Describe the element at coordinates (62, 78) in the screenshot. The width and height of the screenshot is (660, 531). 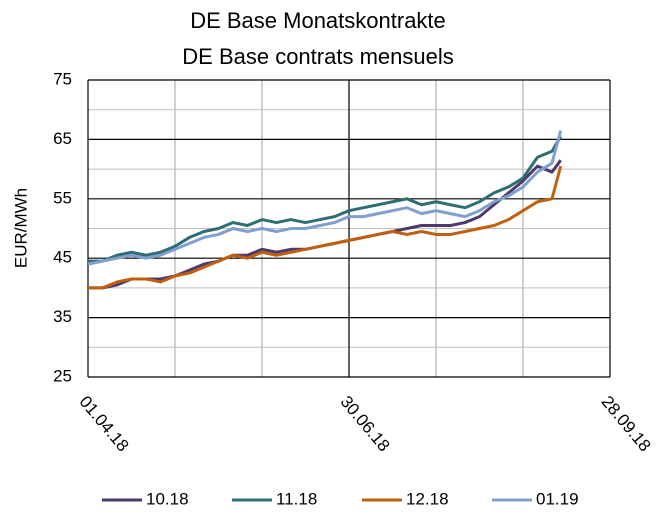
I see `y-tick-label: 75` at that location.